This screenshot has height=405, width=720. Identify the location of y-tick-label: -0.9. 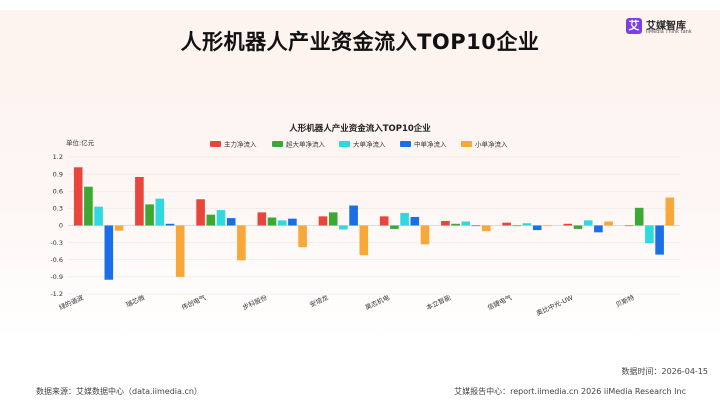
(56, 277).